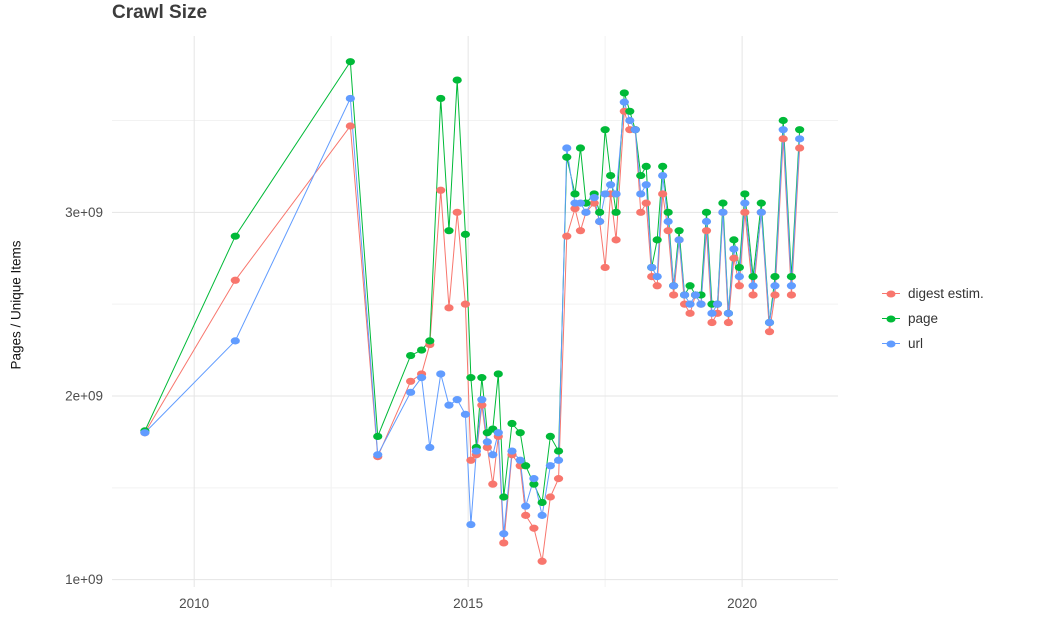 This screenshot has width=1059, height=639. I want to click on svg-text: 1e+09, so click(84, 579).